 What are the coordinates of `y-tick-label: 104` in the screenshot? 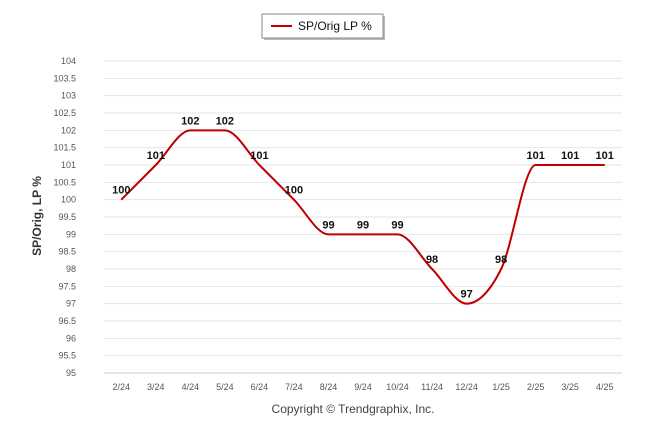 It's located at (68, 61).